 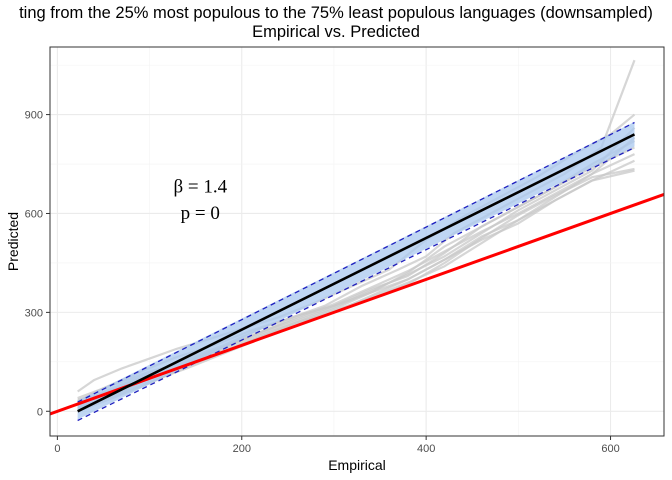 What do you see at coordinates (426, 449) in the screenshot?
I see `x-tick-label: 400` at bounding box center [426, 449].